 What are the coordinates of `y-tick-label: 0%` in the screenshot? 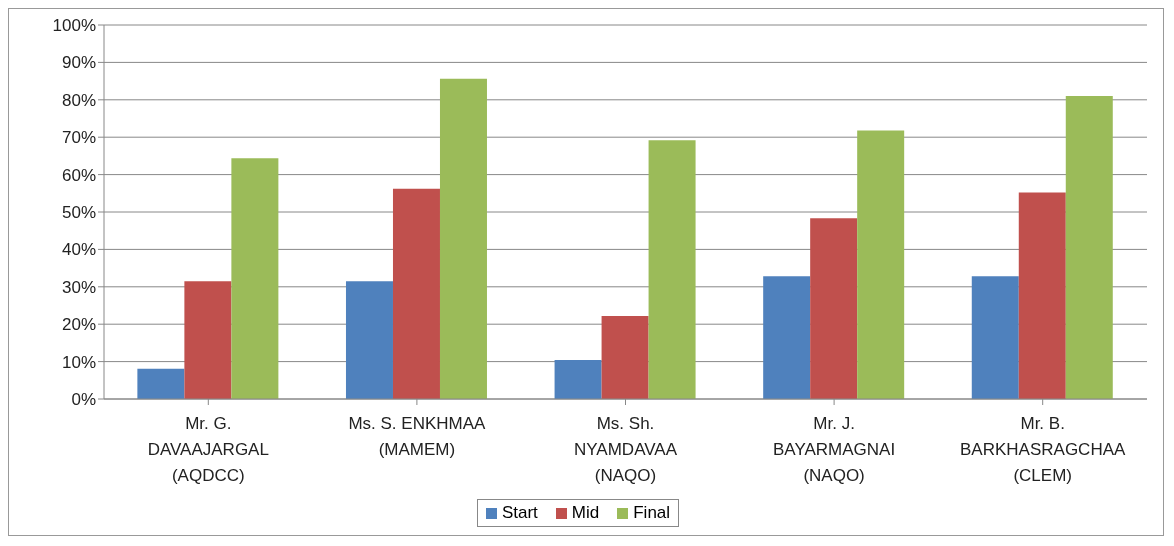 It's located at (83, 400).